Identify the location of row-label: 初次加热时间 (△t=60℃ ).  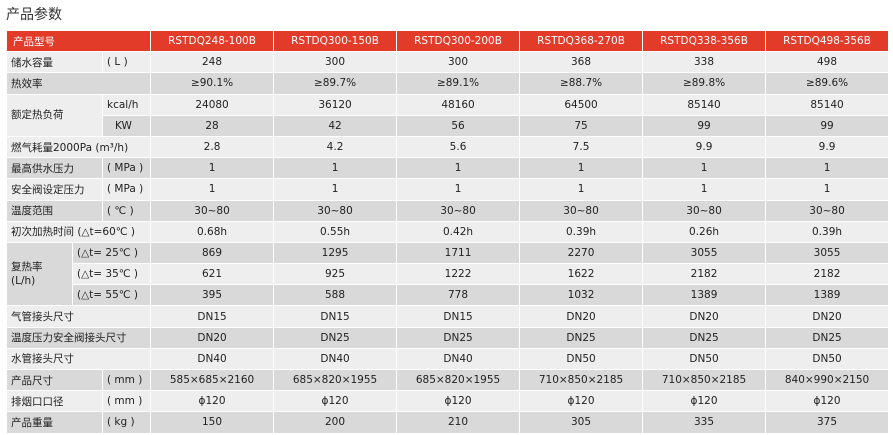
(78, 231).